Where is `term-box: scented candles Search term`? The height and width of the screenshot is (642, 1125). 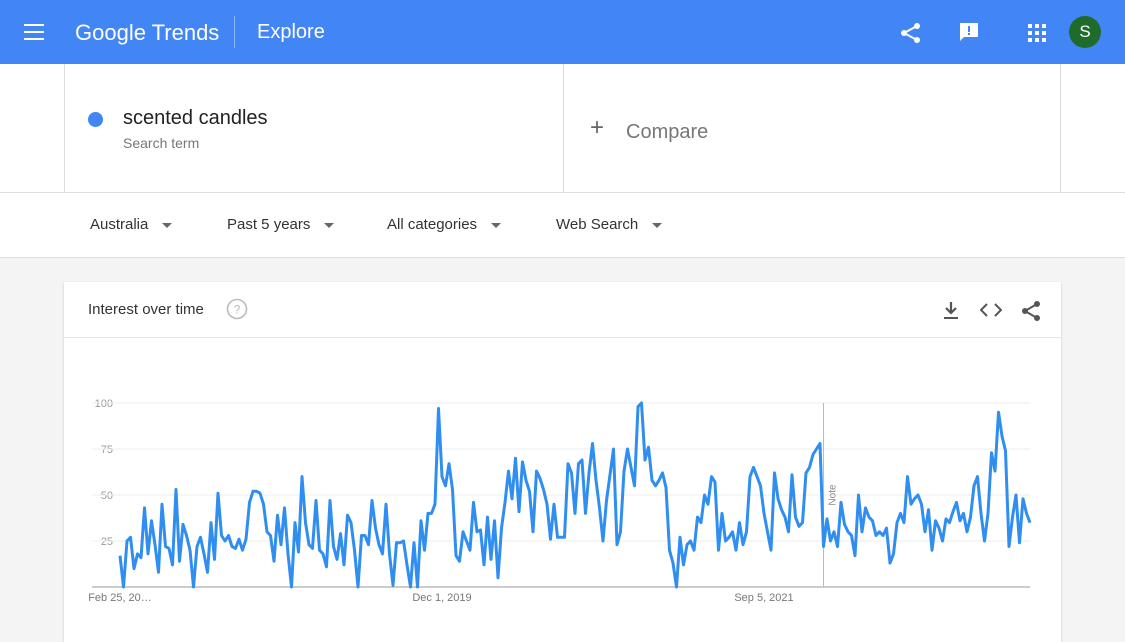
term-box: scented candles Search term is located at coordinates (314, 128).